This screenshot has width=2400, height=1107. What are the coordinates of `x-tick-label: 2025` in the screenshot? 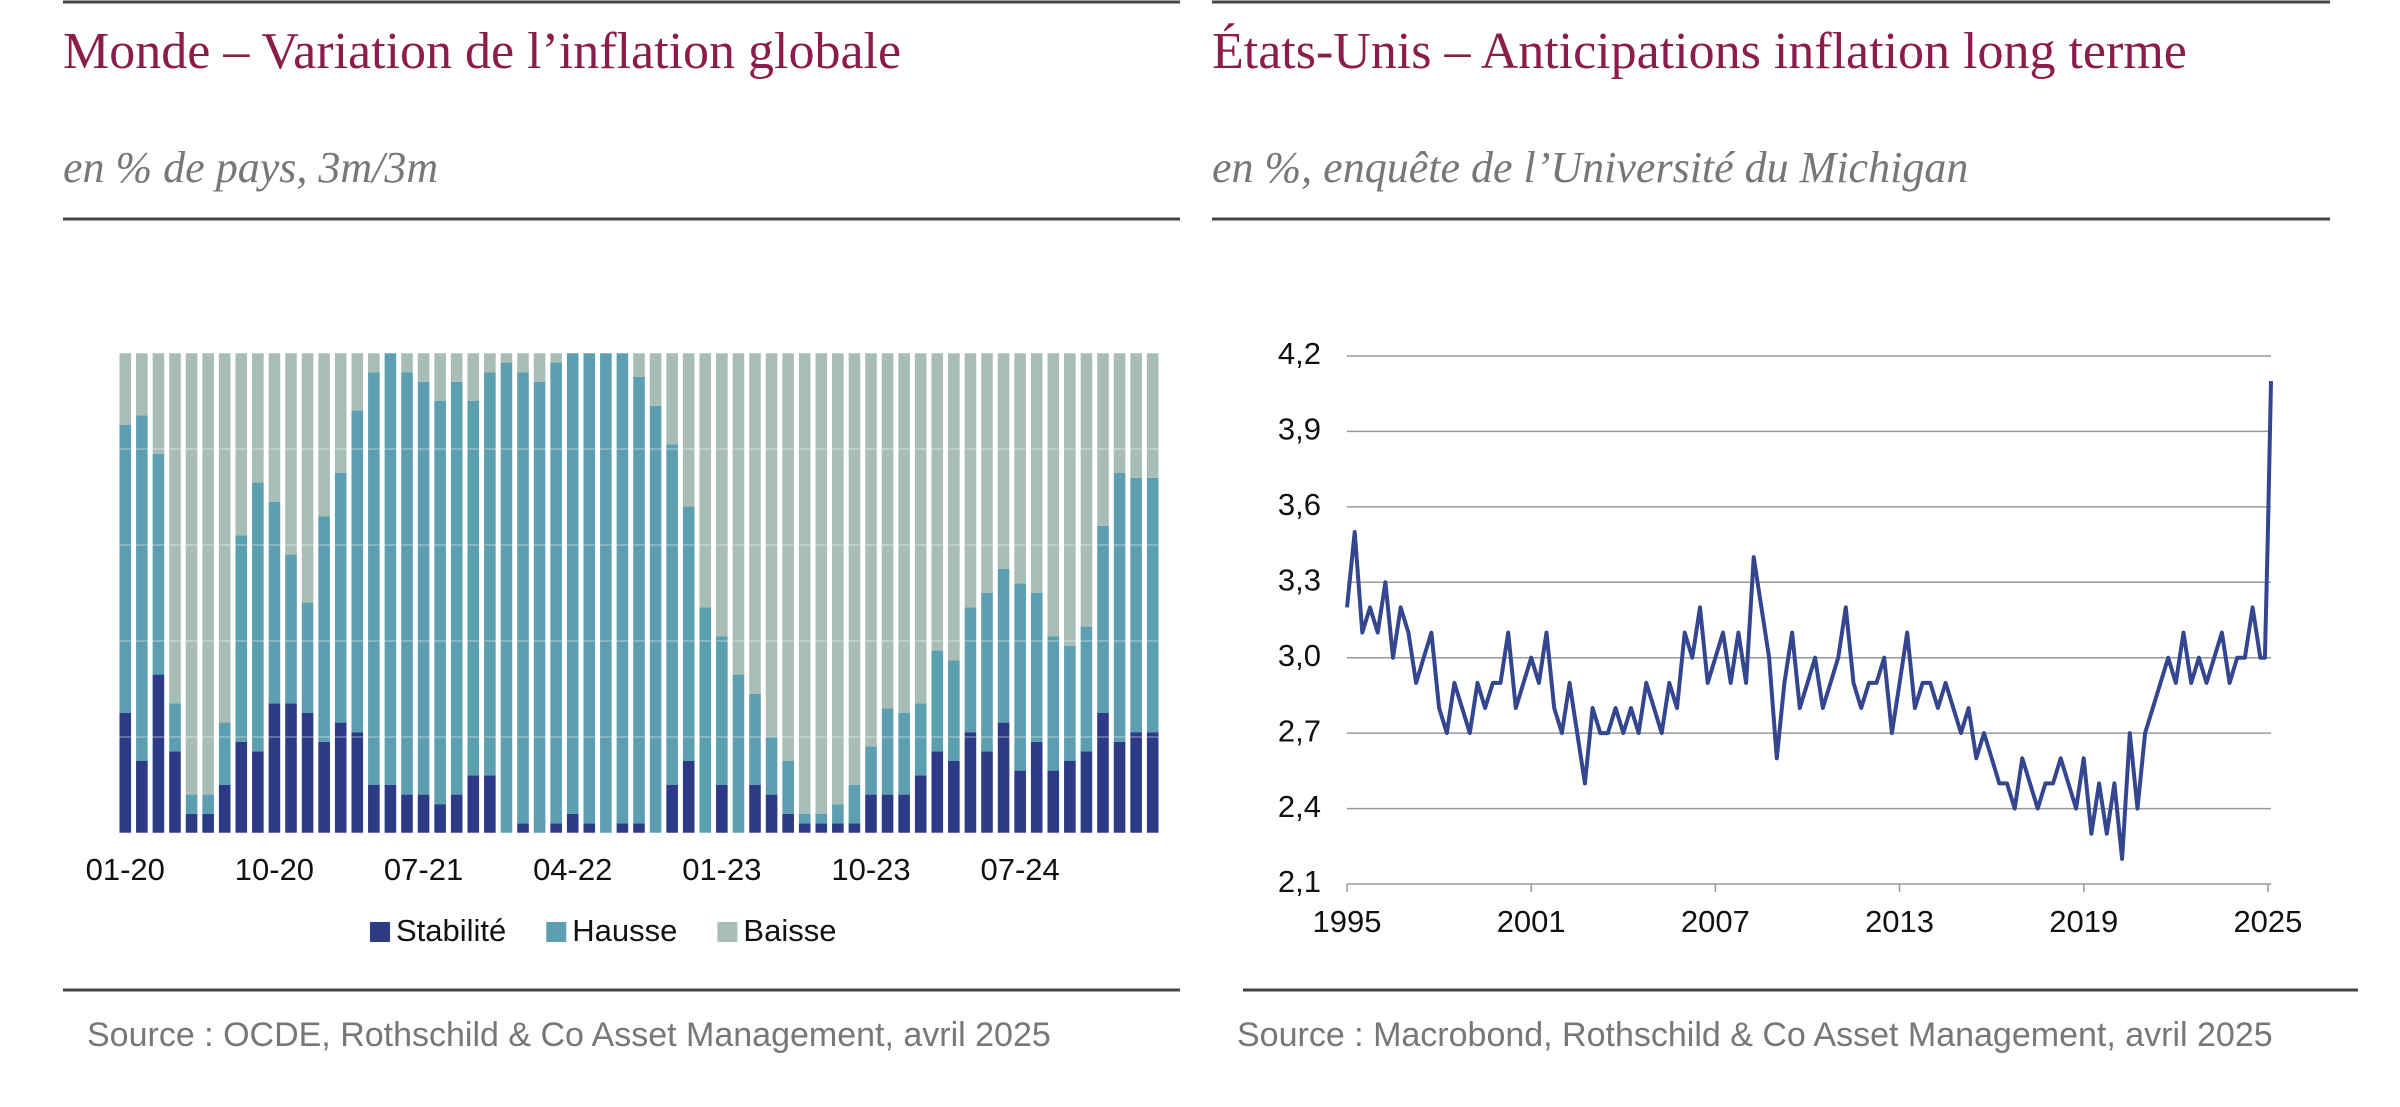 It's located at (2267, 921).